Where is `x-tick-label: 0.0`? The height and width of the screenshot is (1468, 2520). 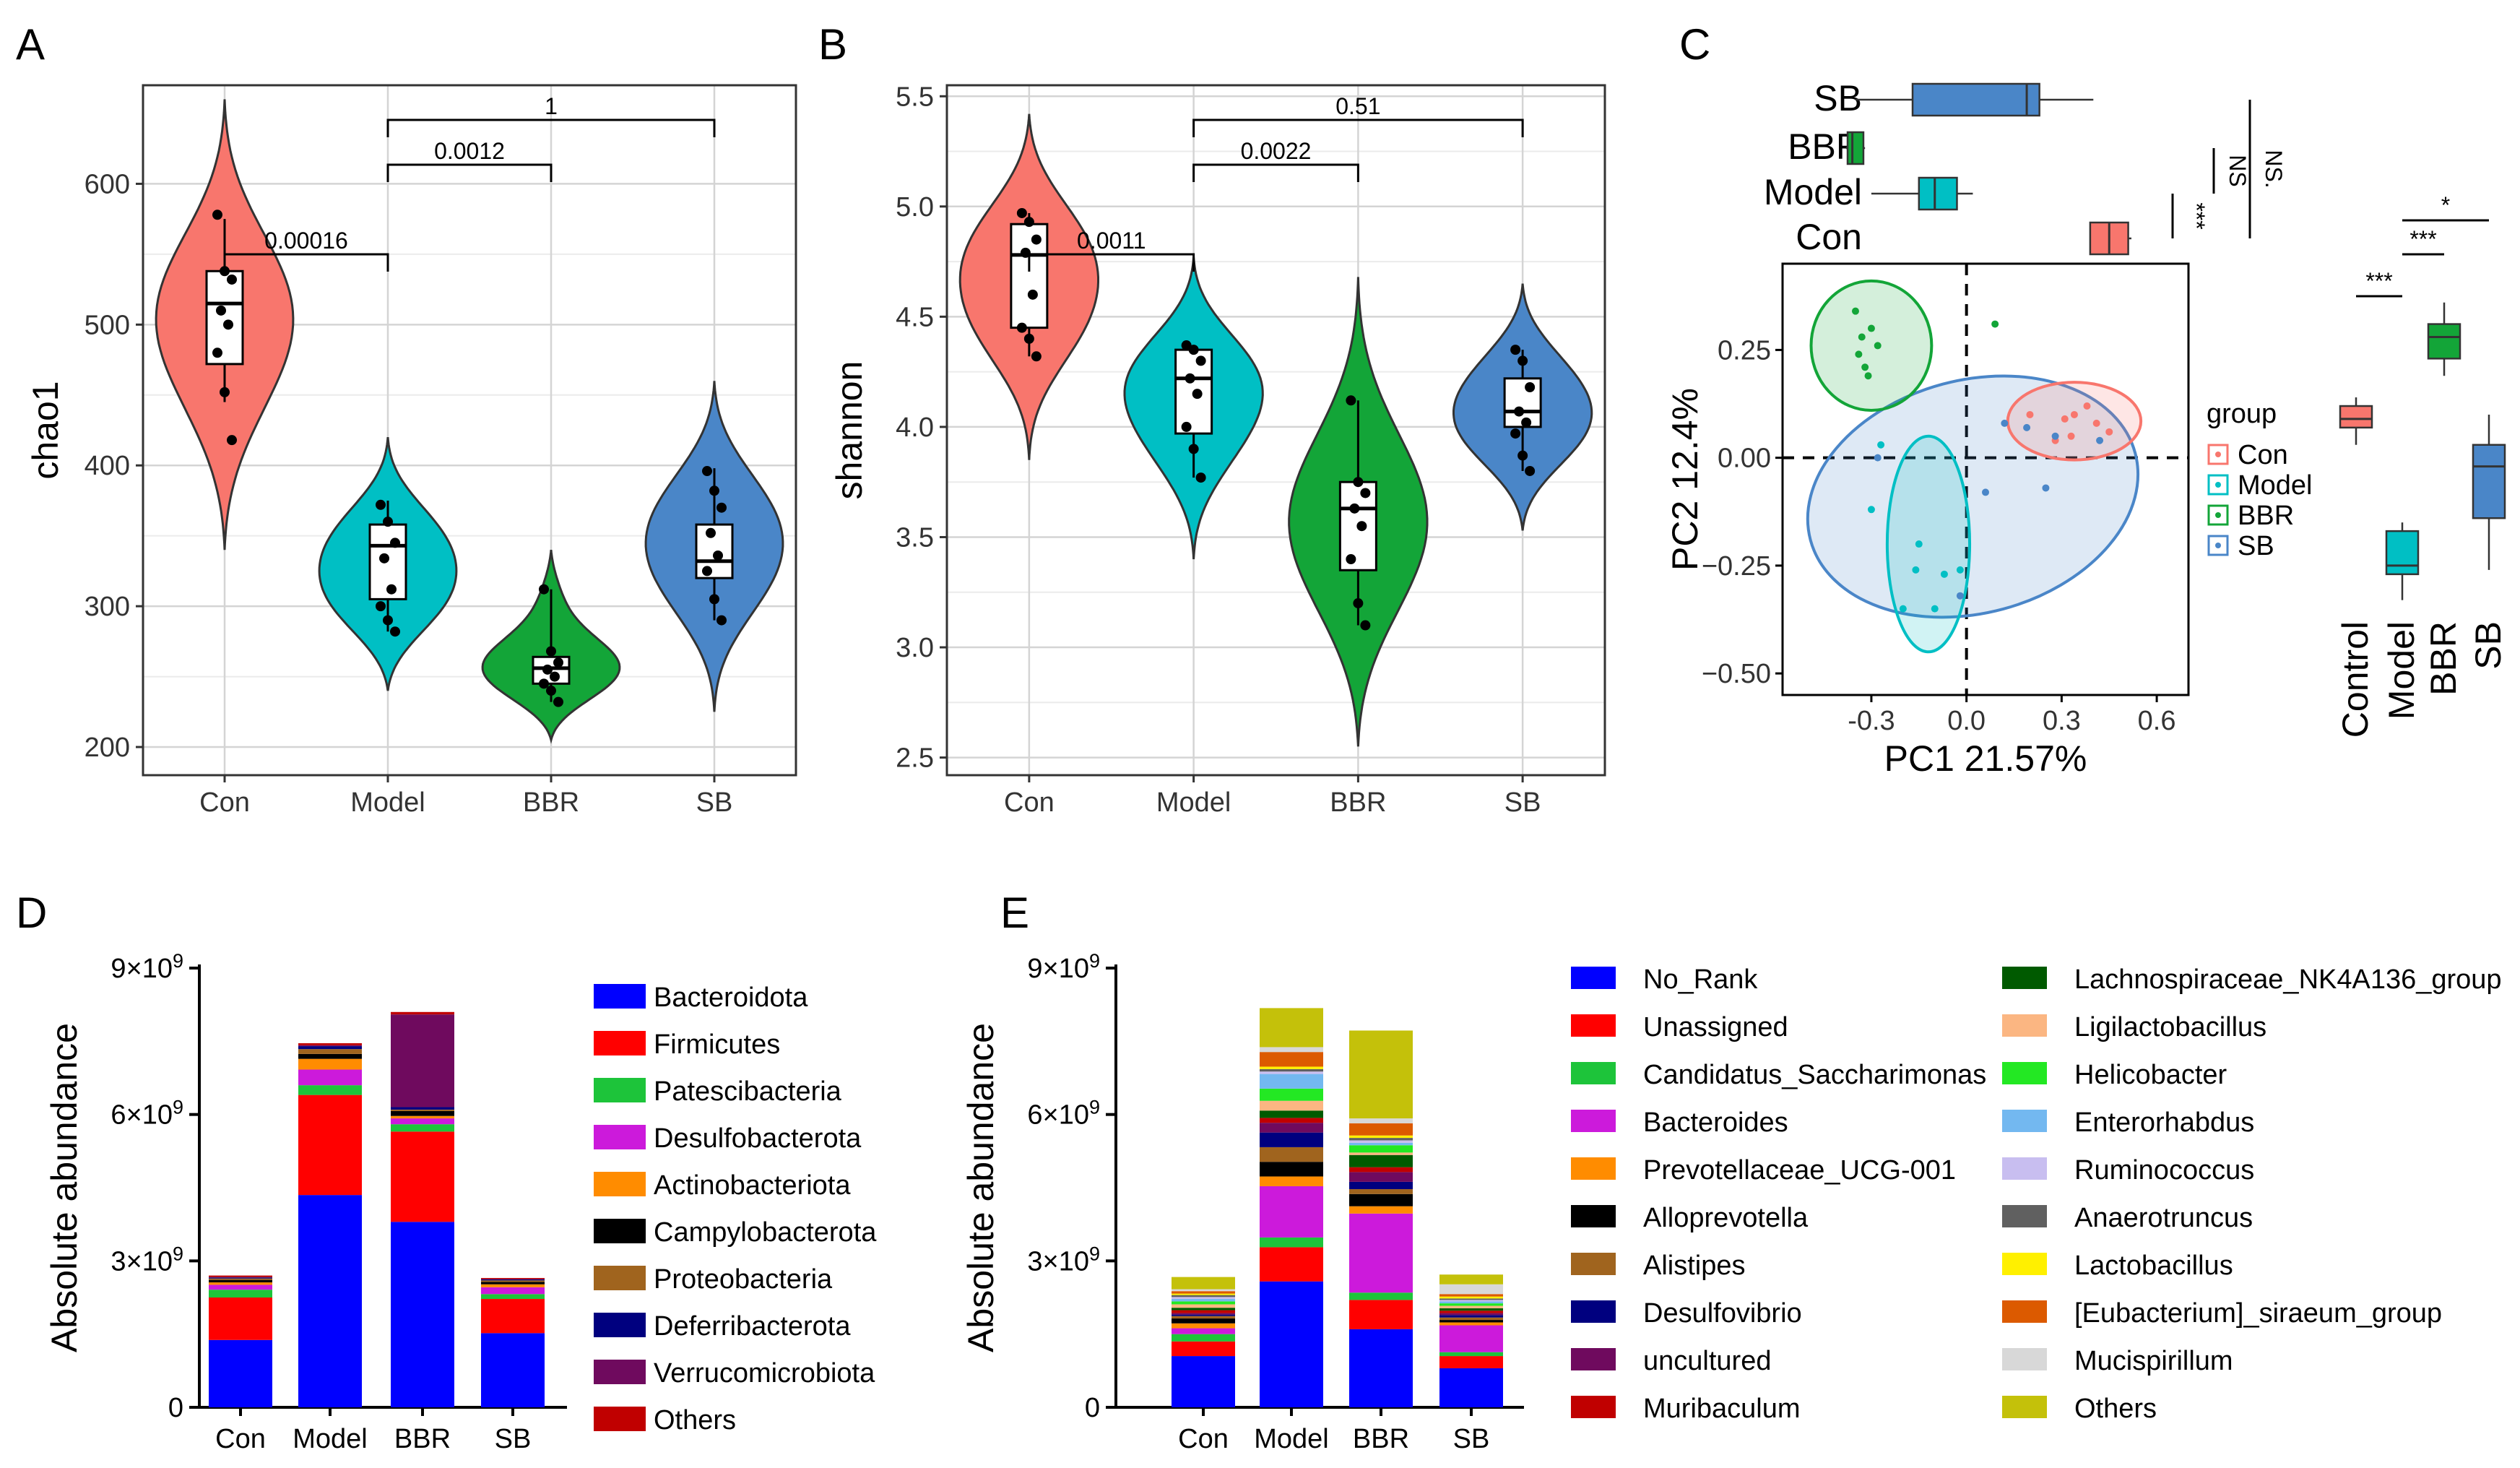 x-tick-label: 0.0 is located at coordinates (1966, 721).